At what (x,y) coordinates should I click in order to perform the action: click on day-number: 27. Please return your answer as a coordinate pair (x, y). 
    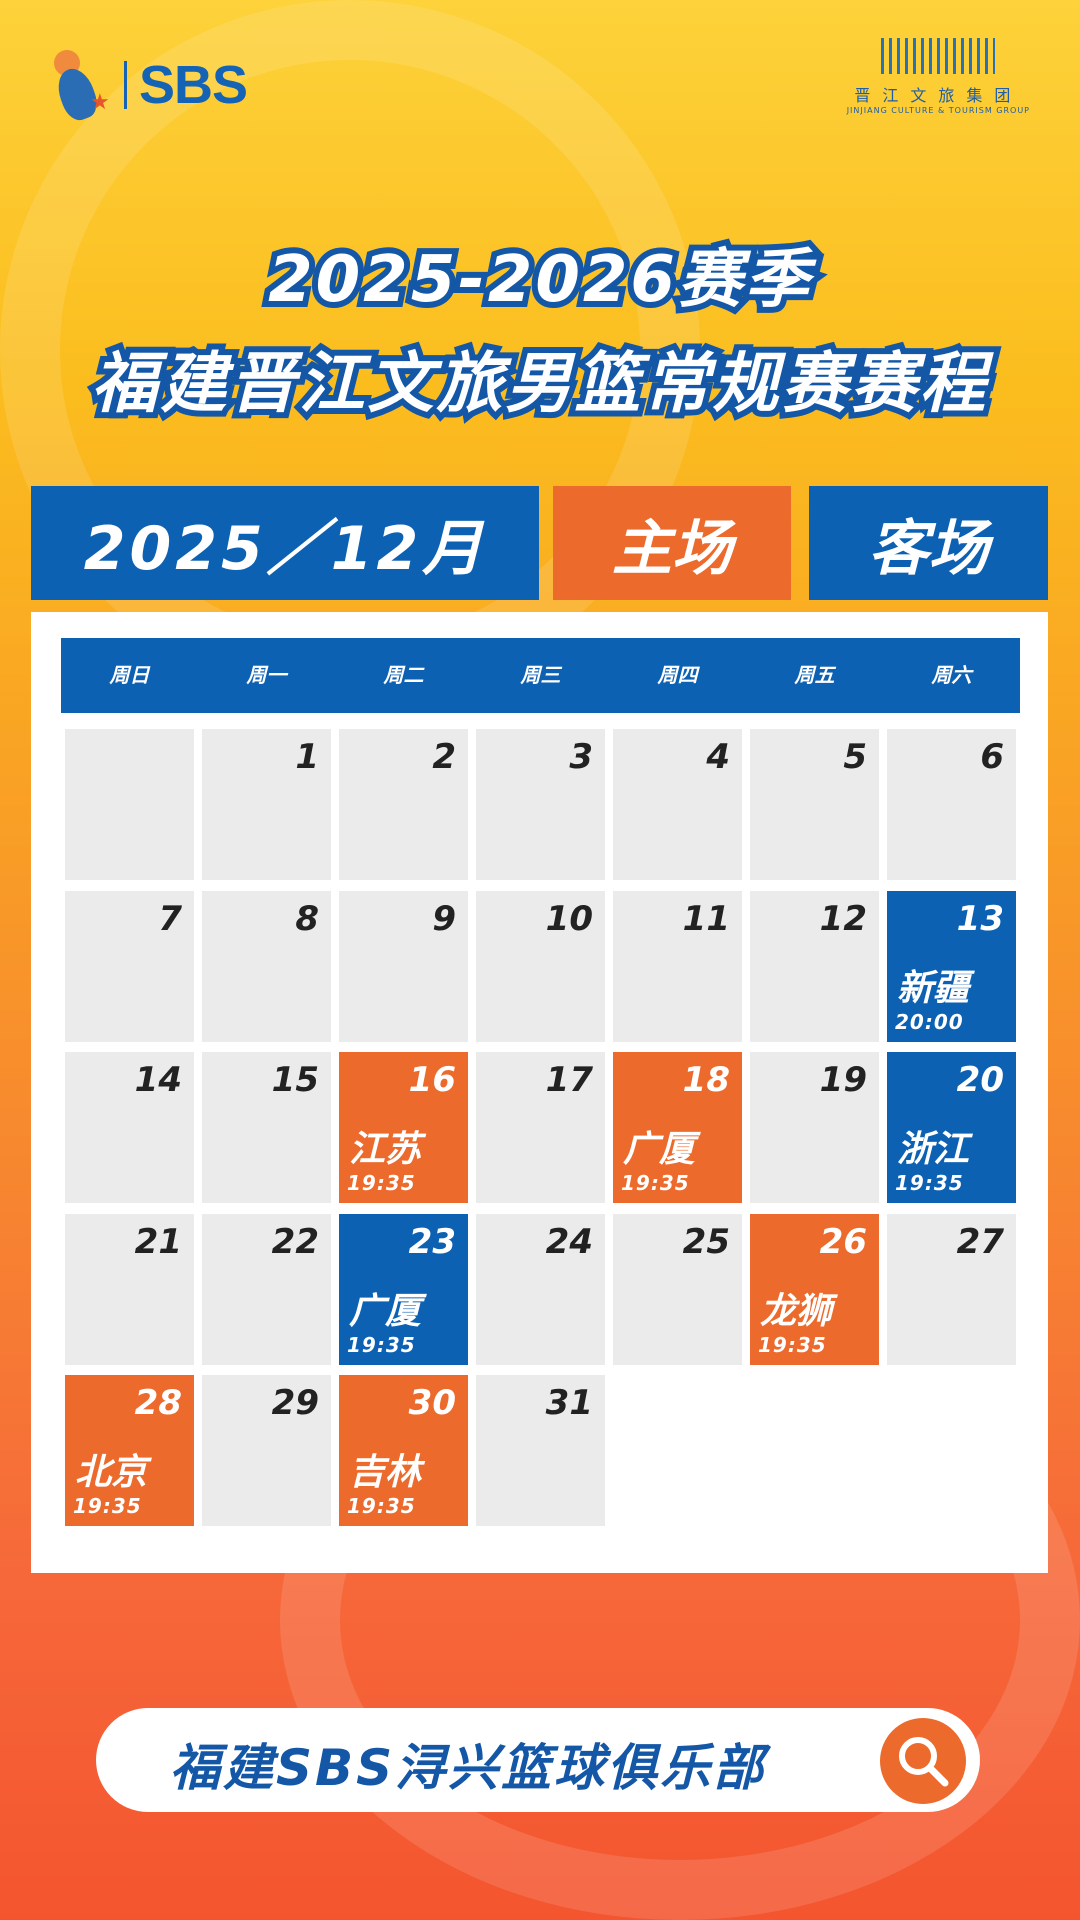
    Looking at the image, I should click on (980, 1241).